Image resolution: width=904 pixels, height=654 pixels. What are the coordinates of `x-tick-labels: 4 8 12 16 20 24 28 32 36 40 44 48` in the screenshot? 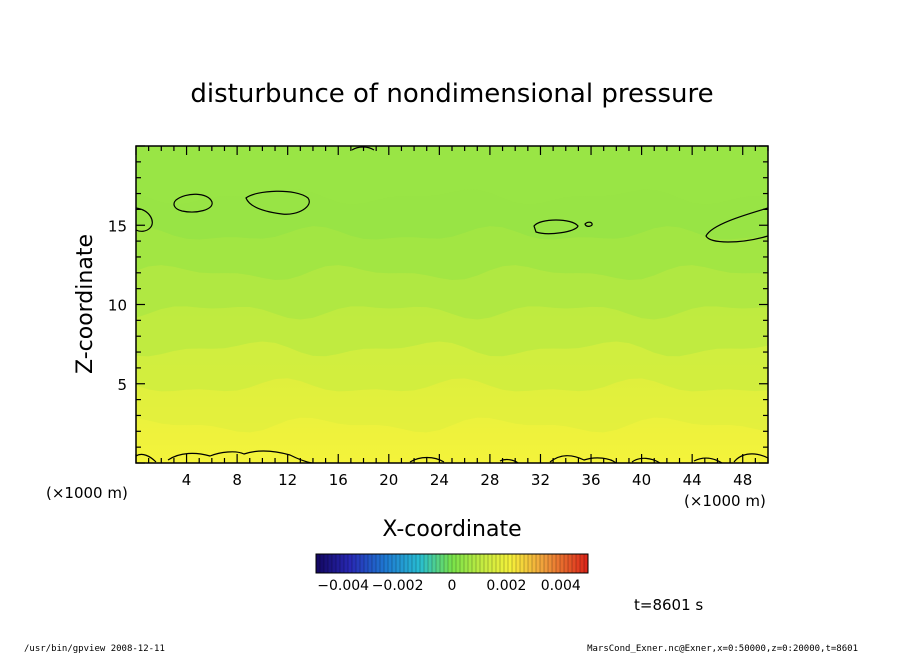 It's located at (467, 480).